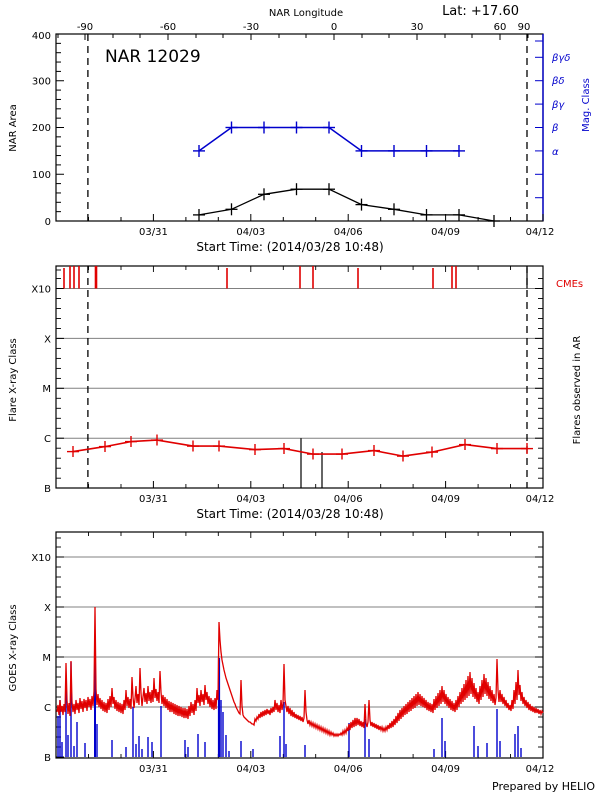  Describe the element at coordinates (47, 708) in the screenshot. I see `panel3-ytick-label: C` at that location.